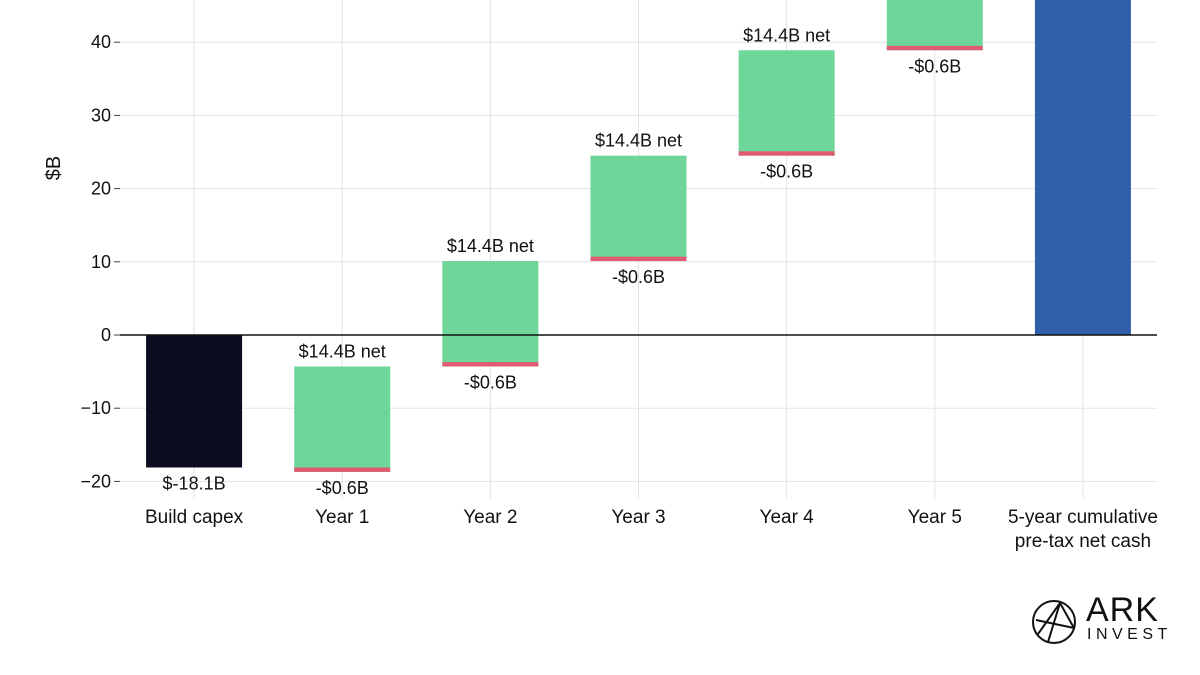 The width and height of the screenshot is (1200, 675). I want to click on x-tick-label: Year 1, so click(342, 517).